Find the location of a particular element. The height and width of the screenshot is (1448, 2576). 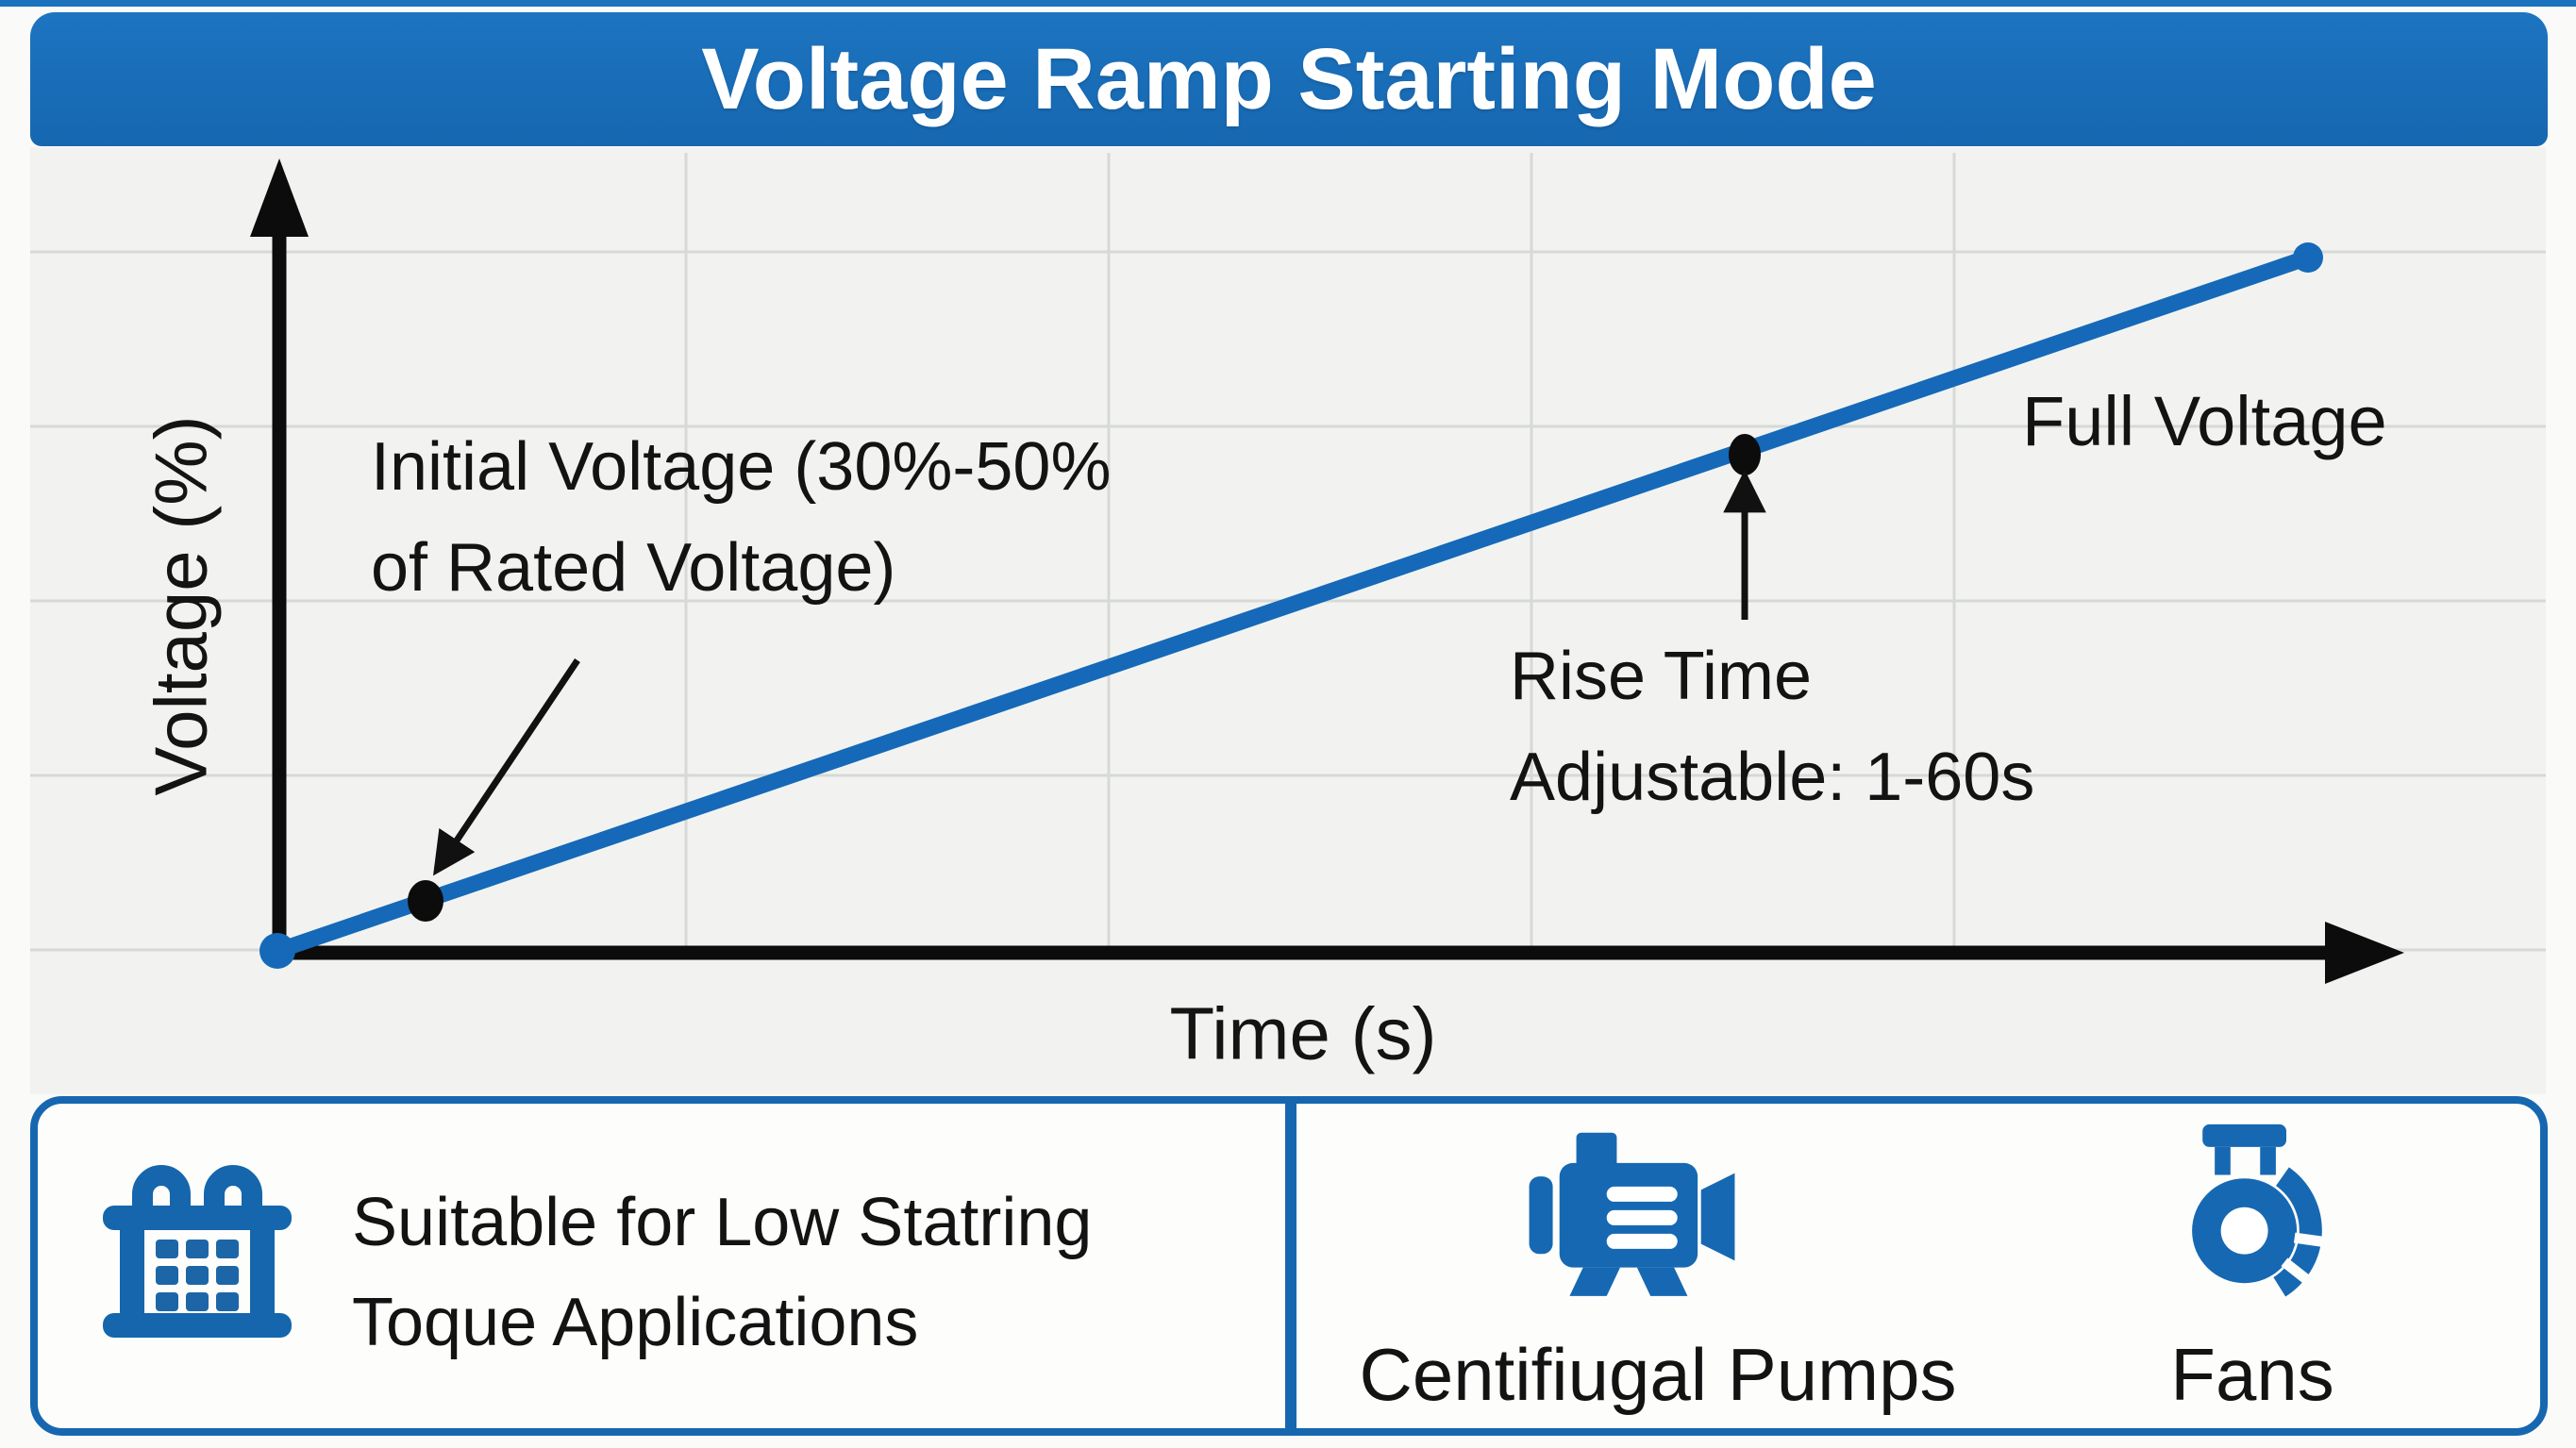

application-pumps-label: Centifiugal Pumps is located at coordinates (1658, 1374).